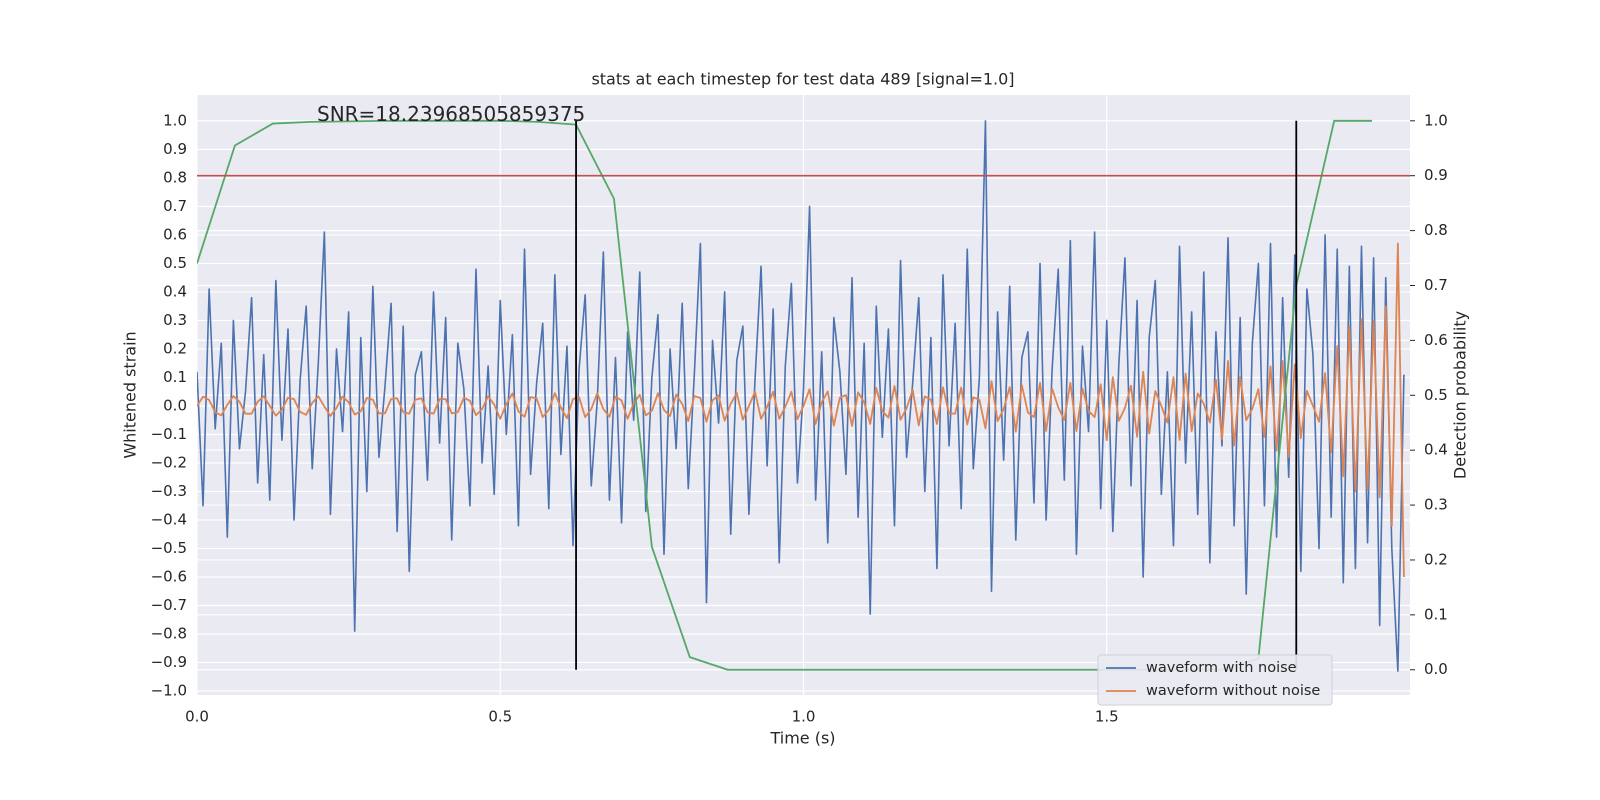  What do you see at coordinates (1436, 285) in the screenshot?
I see `y2-tick-label: 0.7` at bounding box center [1436, 285].